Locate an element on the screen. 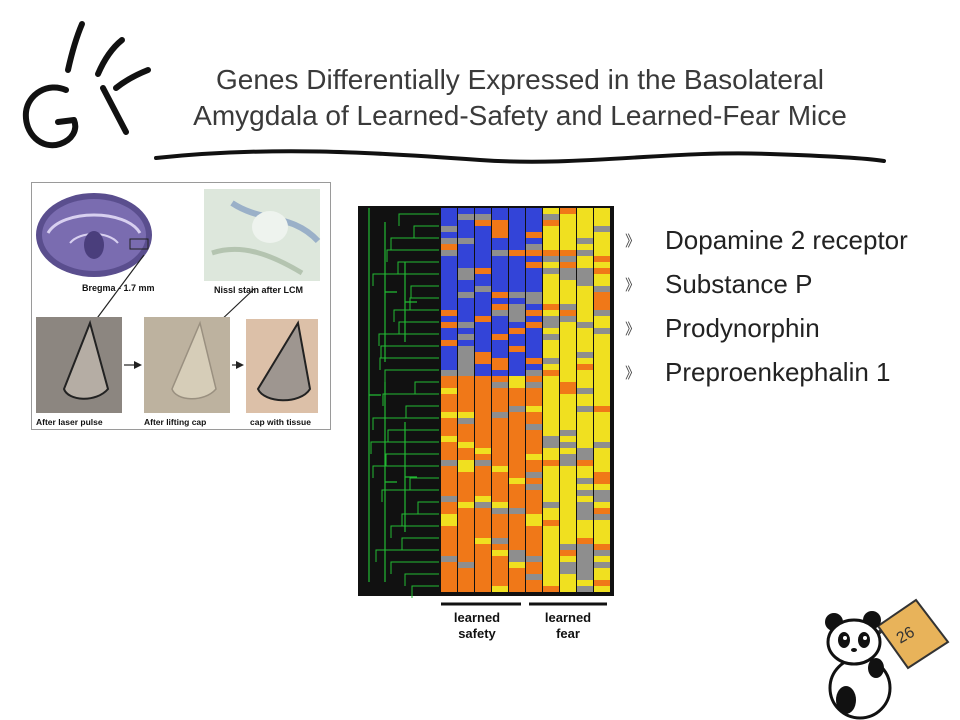  cap-with-tissue-image is located at coordinates (282, 366).